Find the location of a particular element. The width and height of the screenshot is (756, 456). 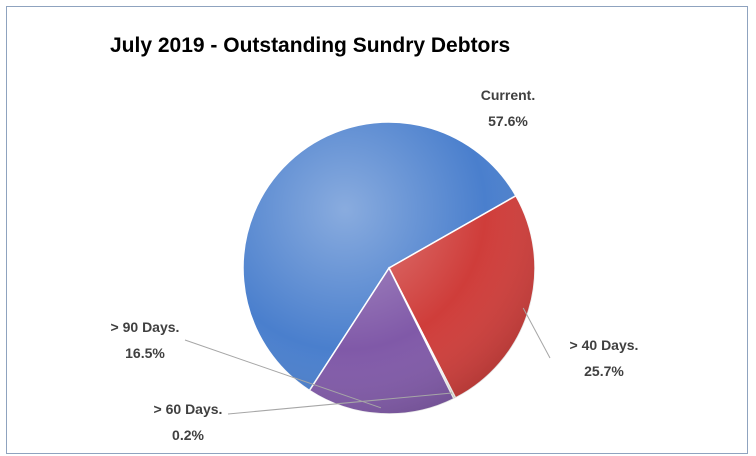

slice-label: Current. is located at coordinates (508, 95).